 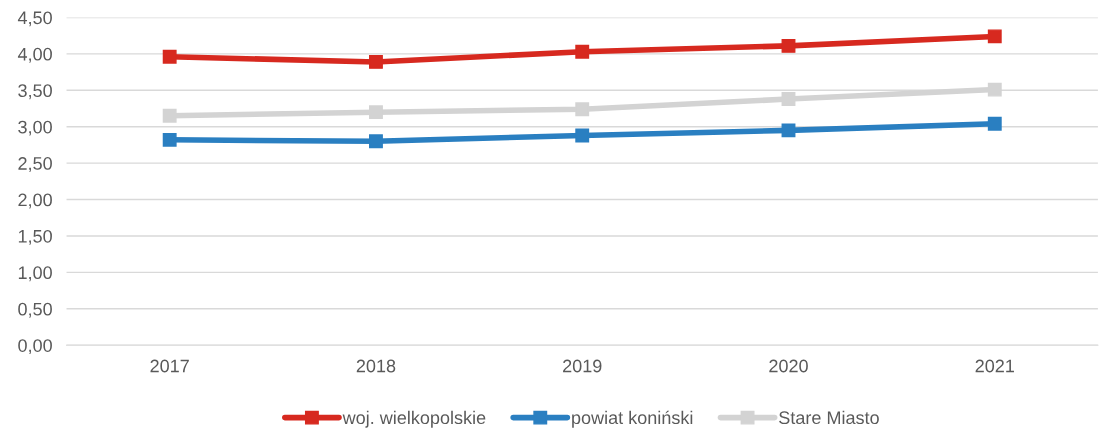 What do you see at coordinates (35, 128) in the screenshot?
I see `y-tick-label: 3,00` at bounding box center [35, 128].